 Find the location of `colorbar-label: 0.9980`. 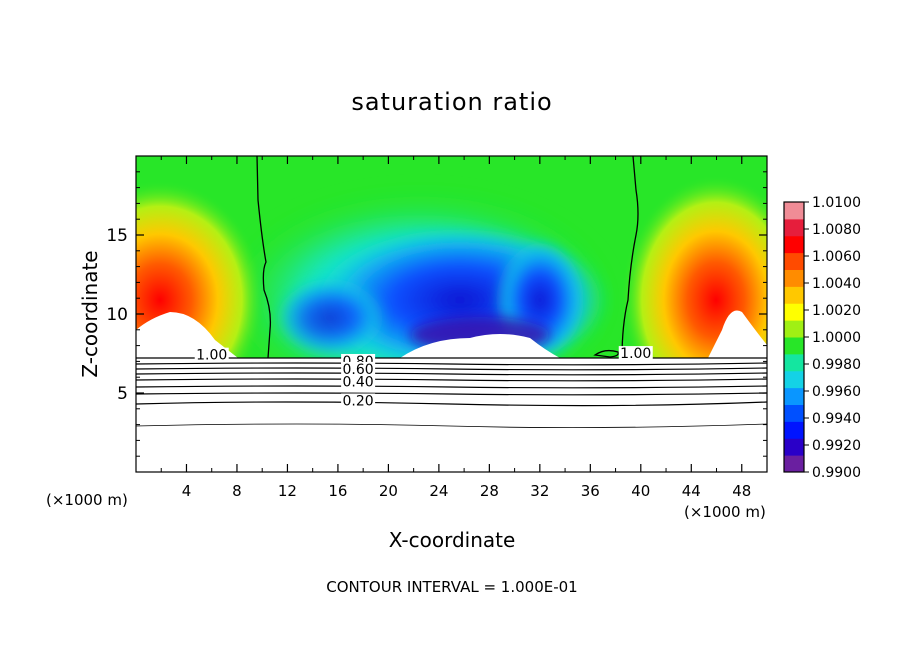

colorbar-label: 0.9980 is located at coordinates (836, 365).